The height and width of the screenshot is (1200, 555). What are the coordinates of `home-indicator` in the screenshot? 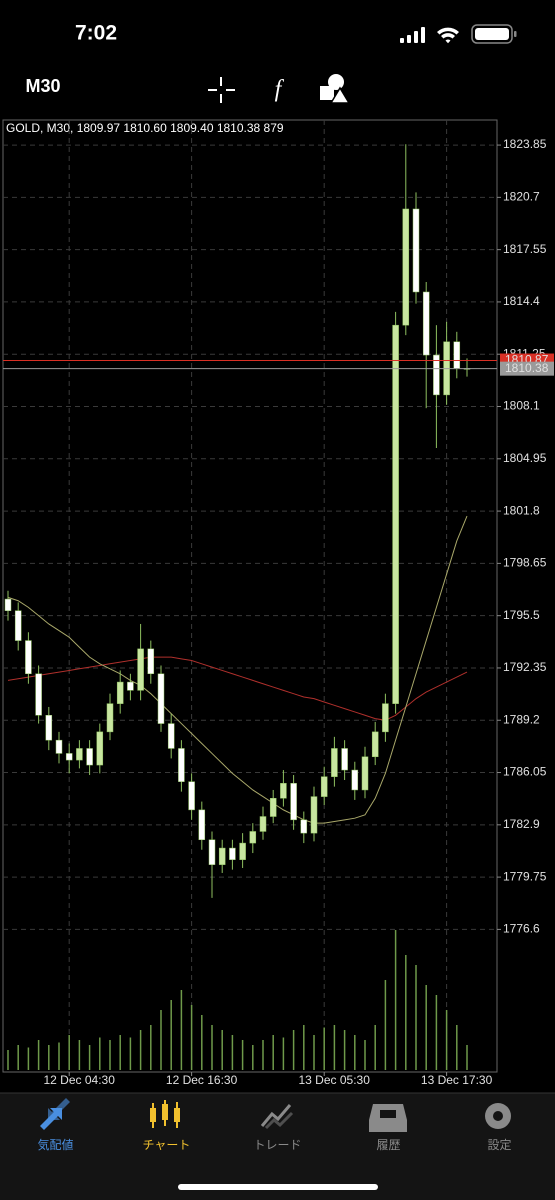 It's located at (278, 1187).